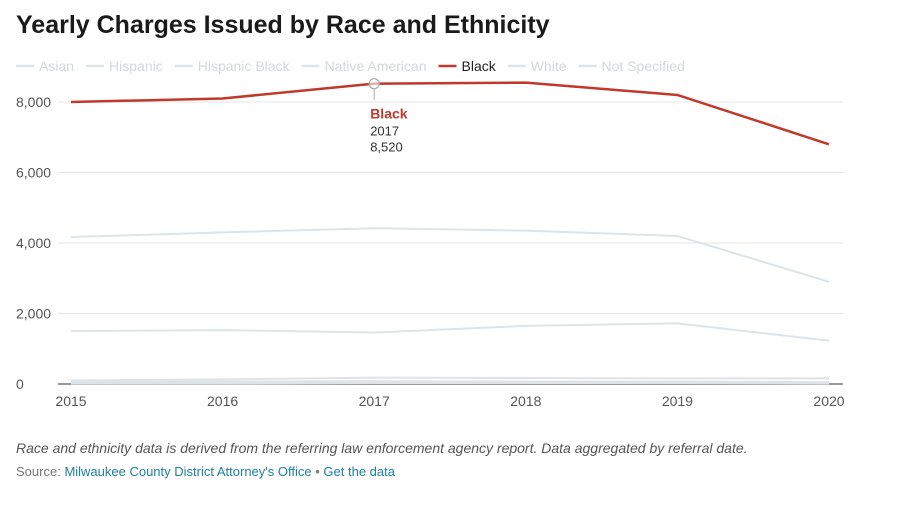  I want to click on y-tick-label: 2,000, so click(33, 314).